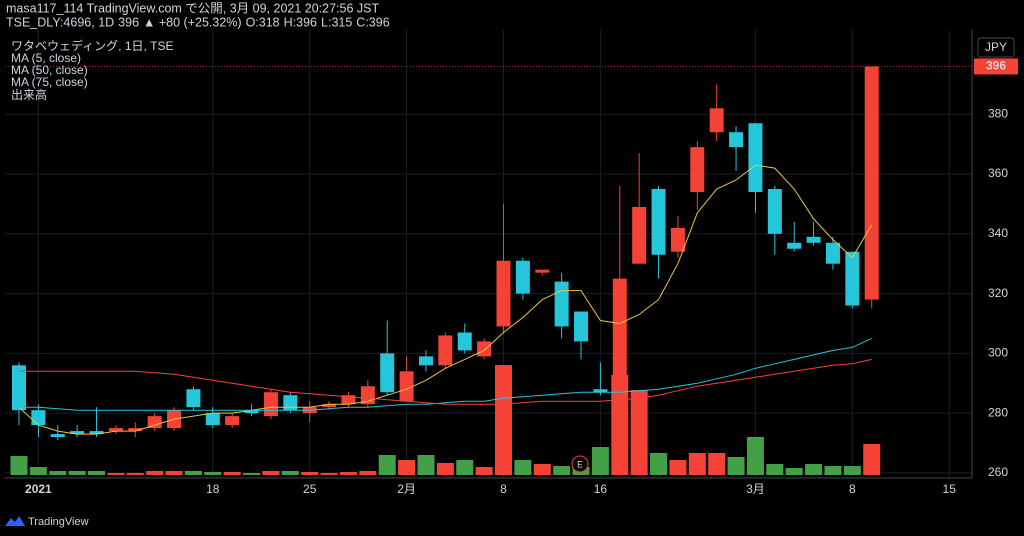 The width and height of the screenshot is (1024, 536). I want to click on y-tick-label: 300, so click(998, 353).